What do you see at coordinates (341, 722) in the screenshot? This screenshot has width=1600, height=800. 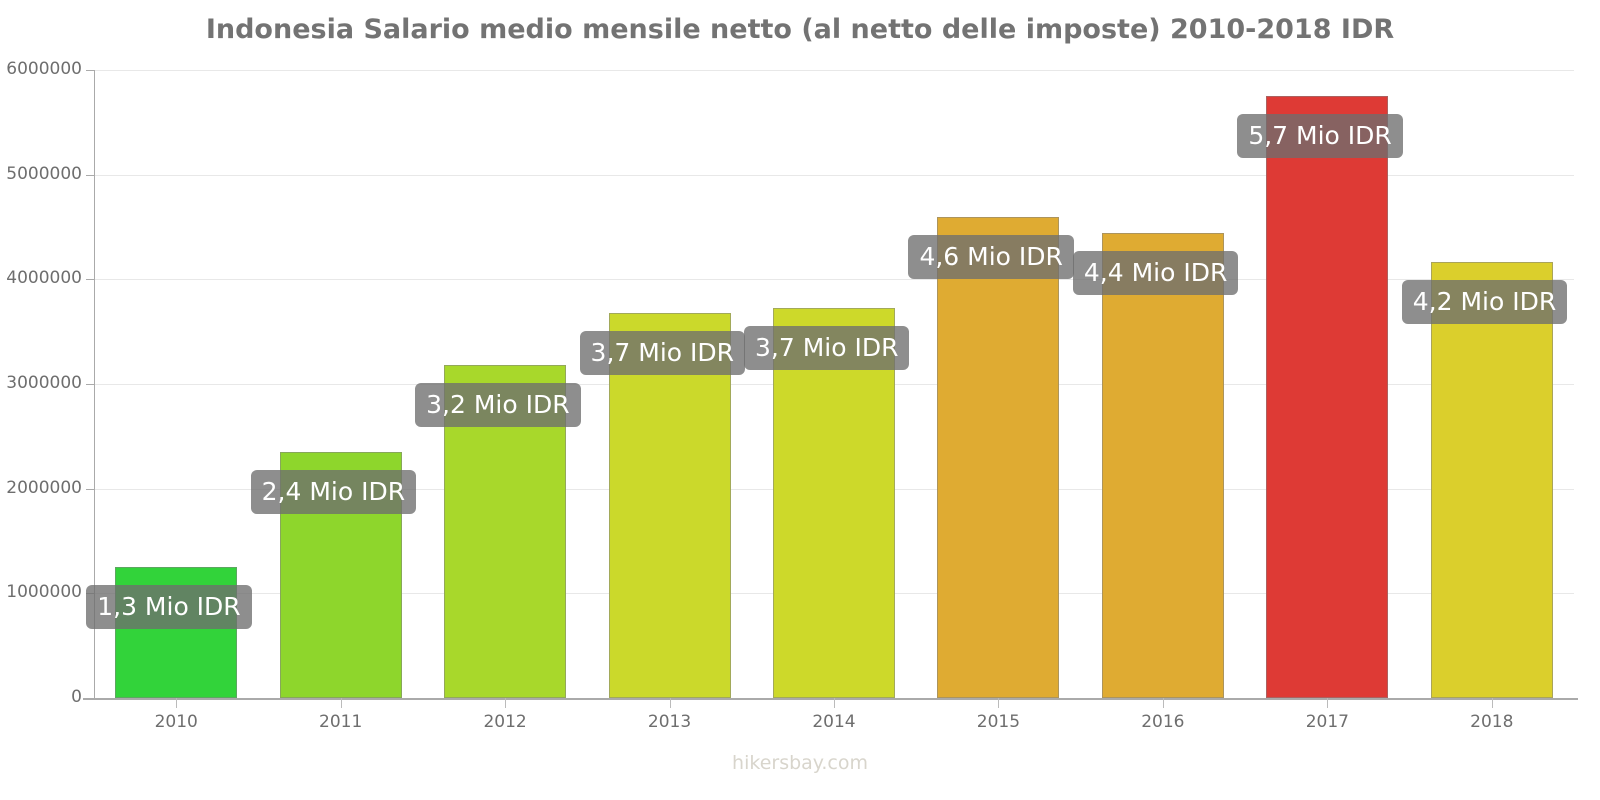 I see `x-tick-label: 2011` at bounding box center [341, 722].